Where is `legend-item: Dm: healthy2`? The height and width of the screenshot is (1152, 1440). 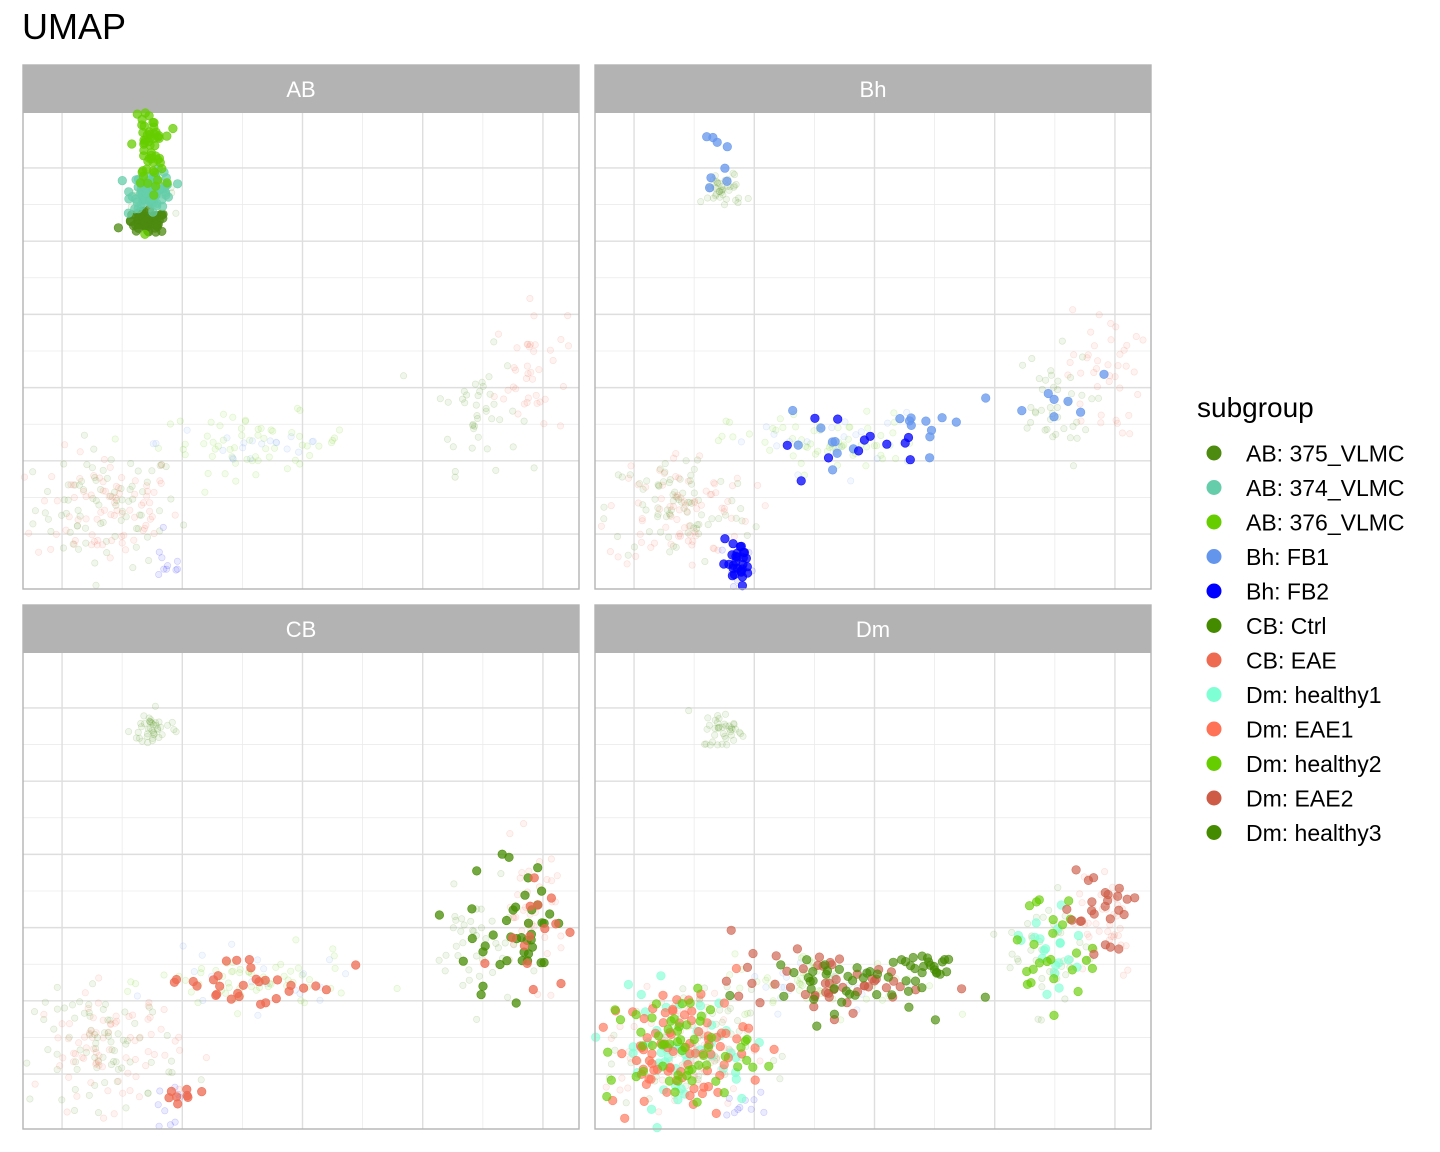
legend-item: Dm: healthy2 is located at coordinates (1294, 764).